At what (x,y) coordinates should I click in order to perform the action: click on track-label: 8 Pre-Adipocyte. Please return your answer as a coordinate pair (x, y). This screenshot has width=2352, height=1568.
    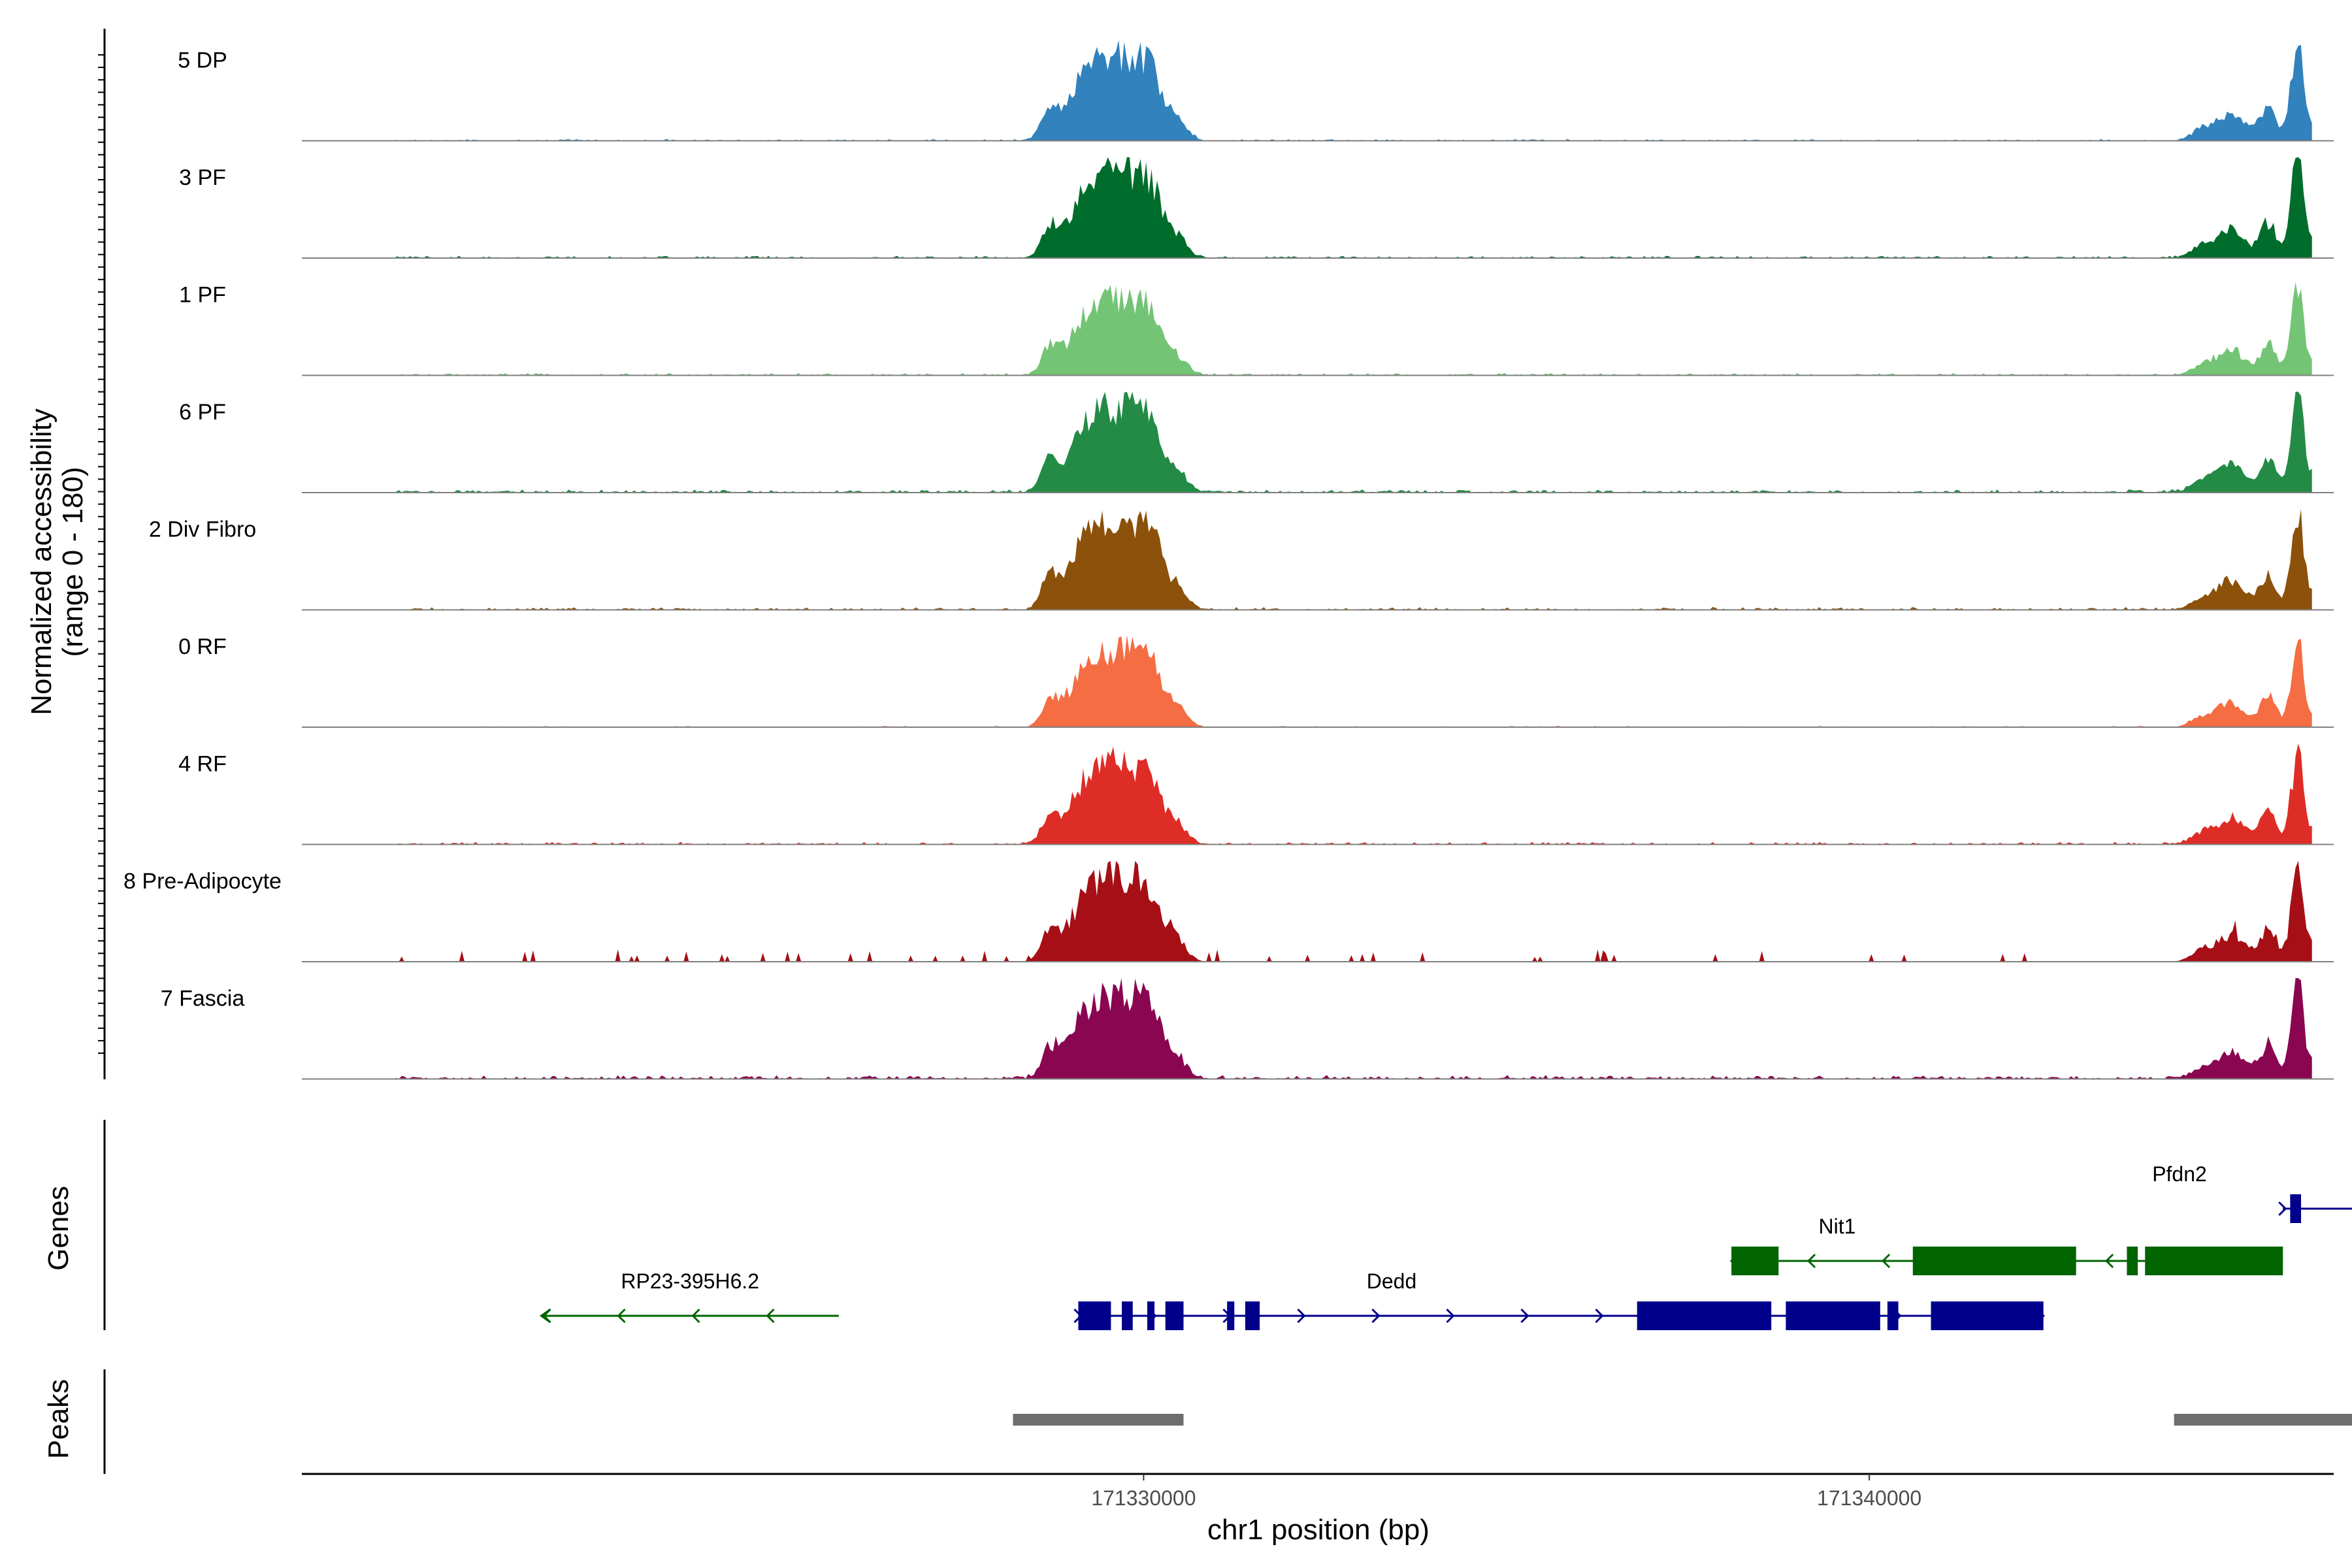
    Looking at the image, I should click on (202, 881).